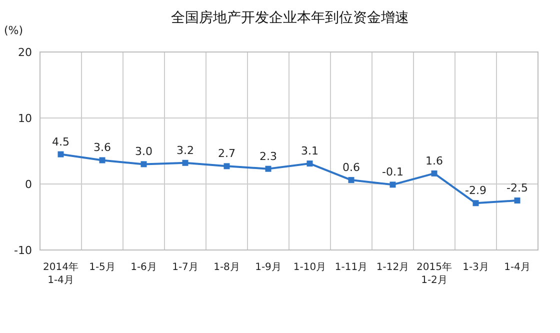 This screenshot has width=560, height=333. Describe the element at coordinates (185, 267) in the screenshot. I see `x-tick-label: 1-7月` at that location.